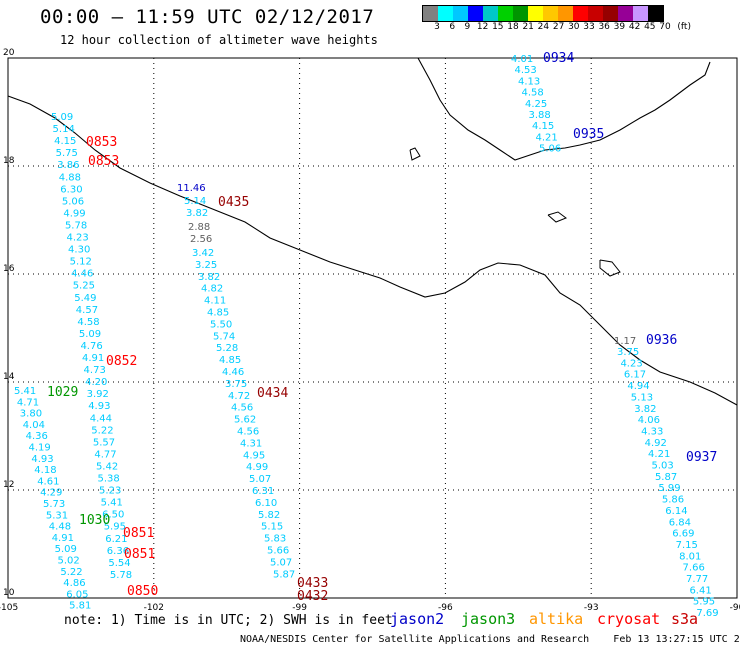 The image size is (740, 650). I want to click on swh-value: 5.87, so click(284, 574).